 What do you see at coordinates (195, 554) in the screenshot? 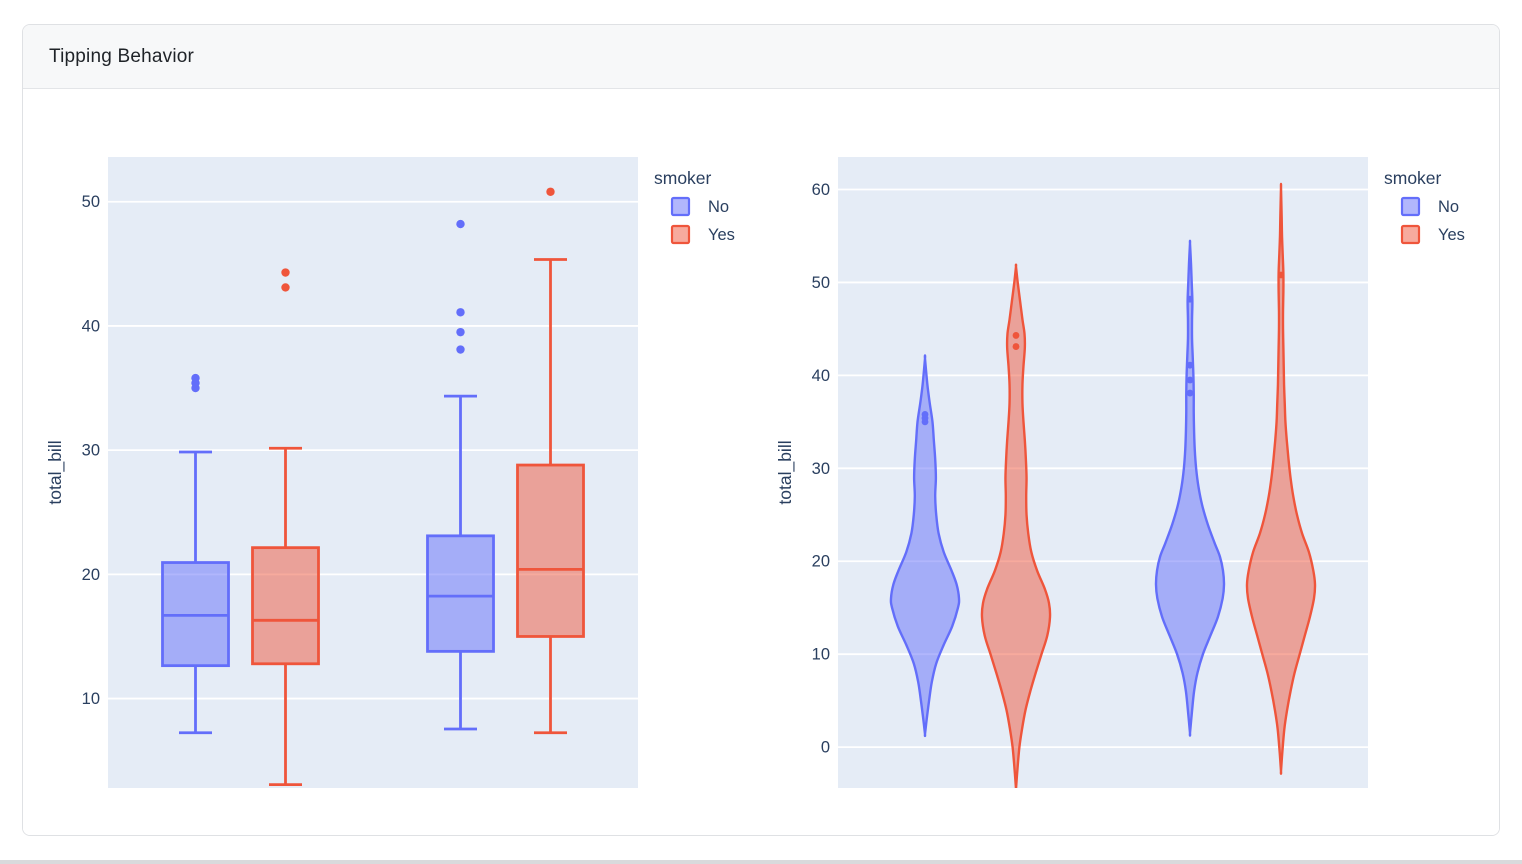
I see `box-no-group1` at bounding box center [195, 554].